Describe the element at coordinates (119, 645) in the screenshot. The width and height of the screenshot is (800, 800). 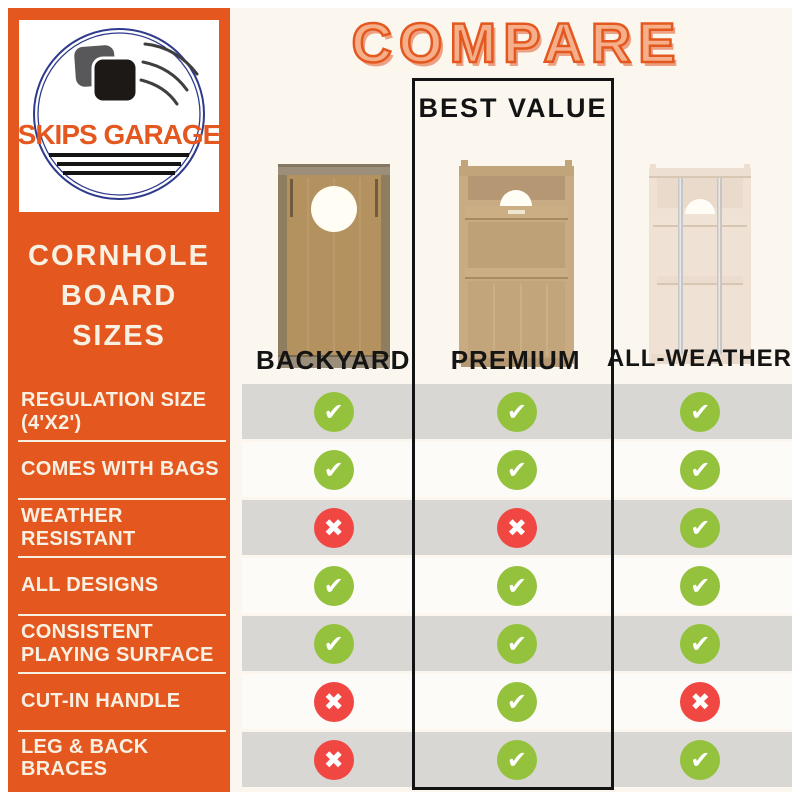
I see `feature-label-consistent-playing-surface: CONSISTENT PLAYING SURFACE` at that location.